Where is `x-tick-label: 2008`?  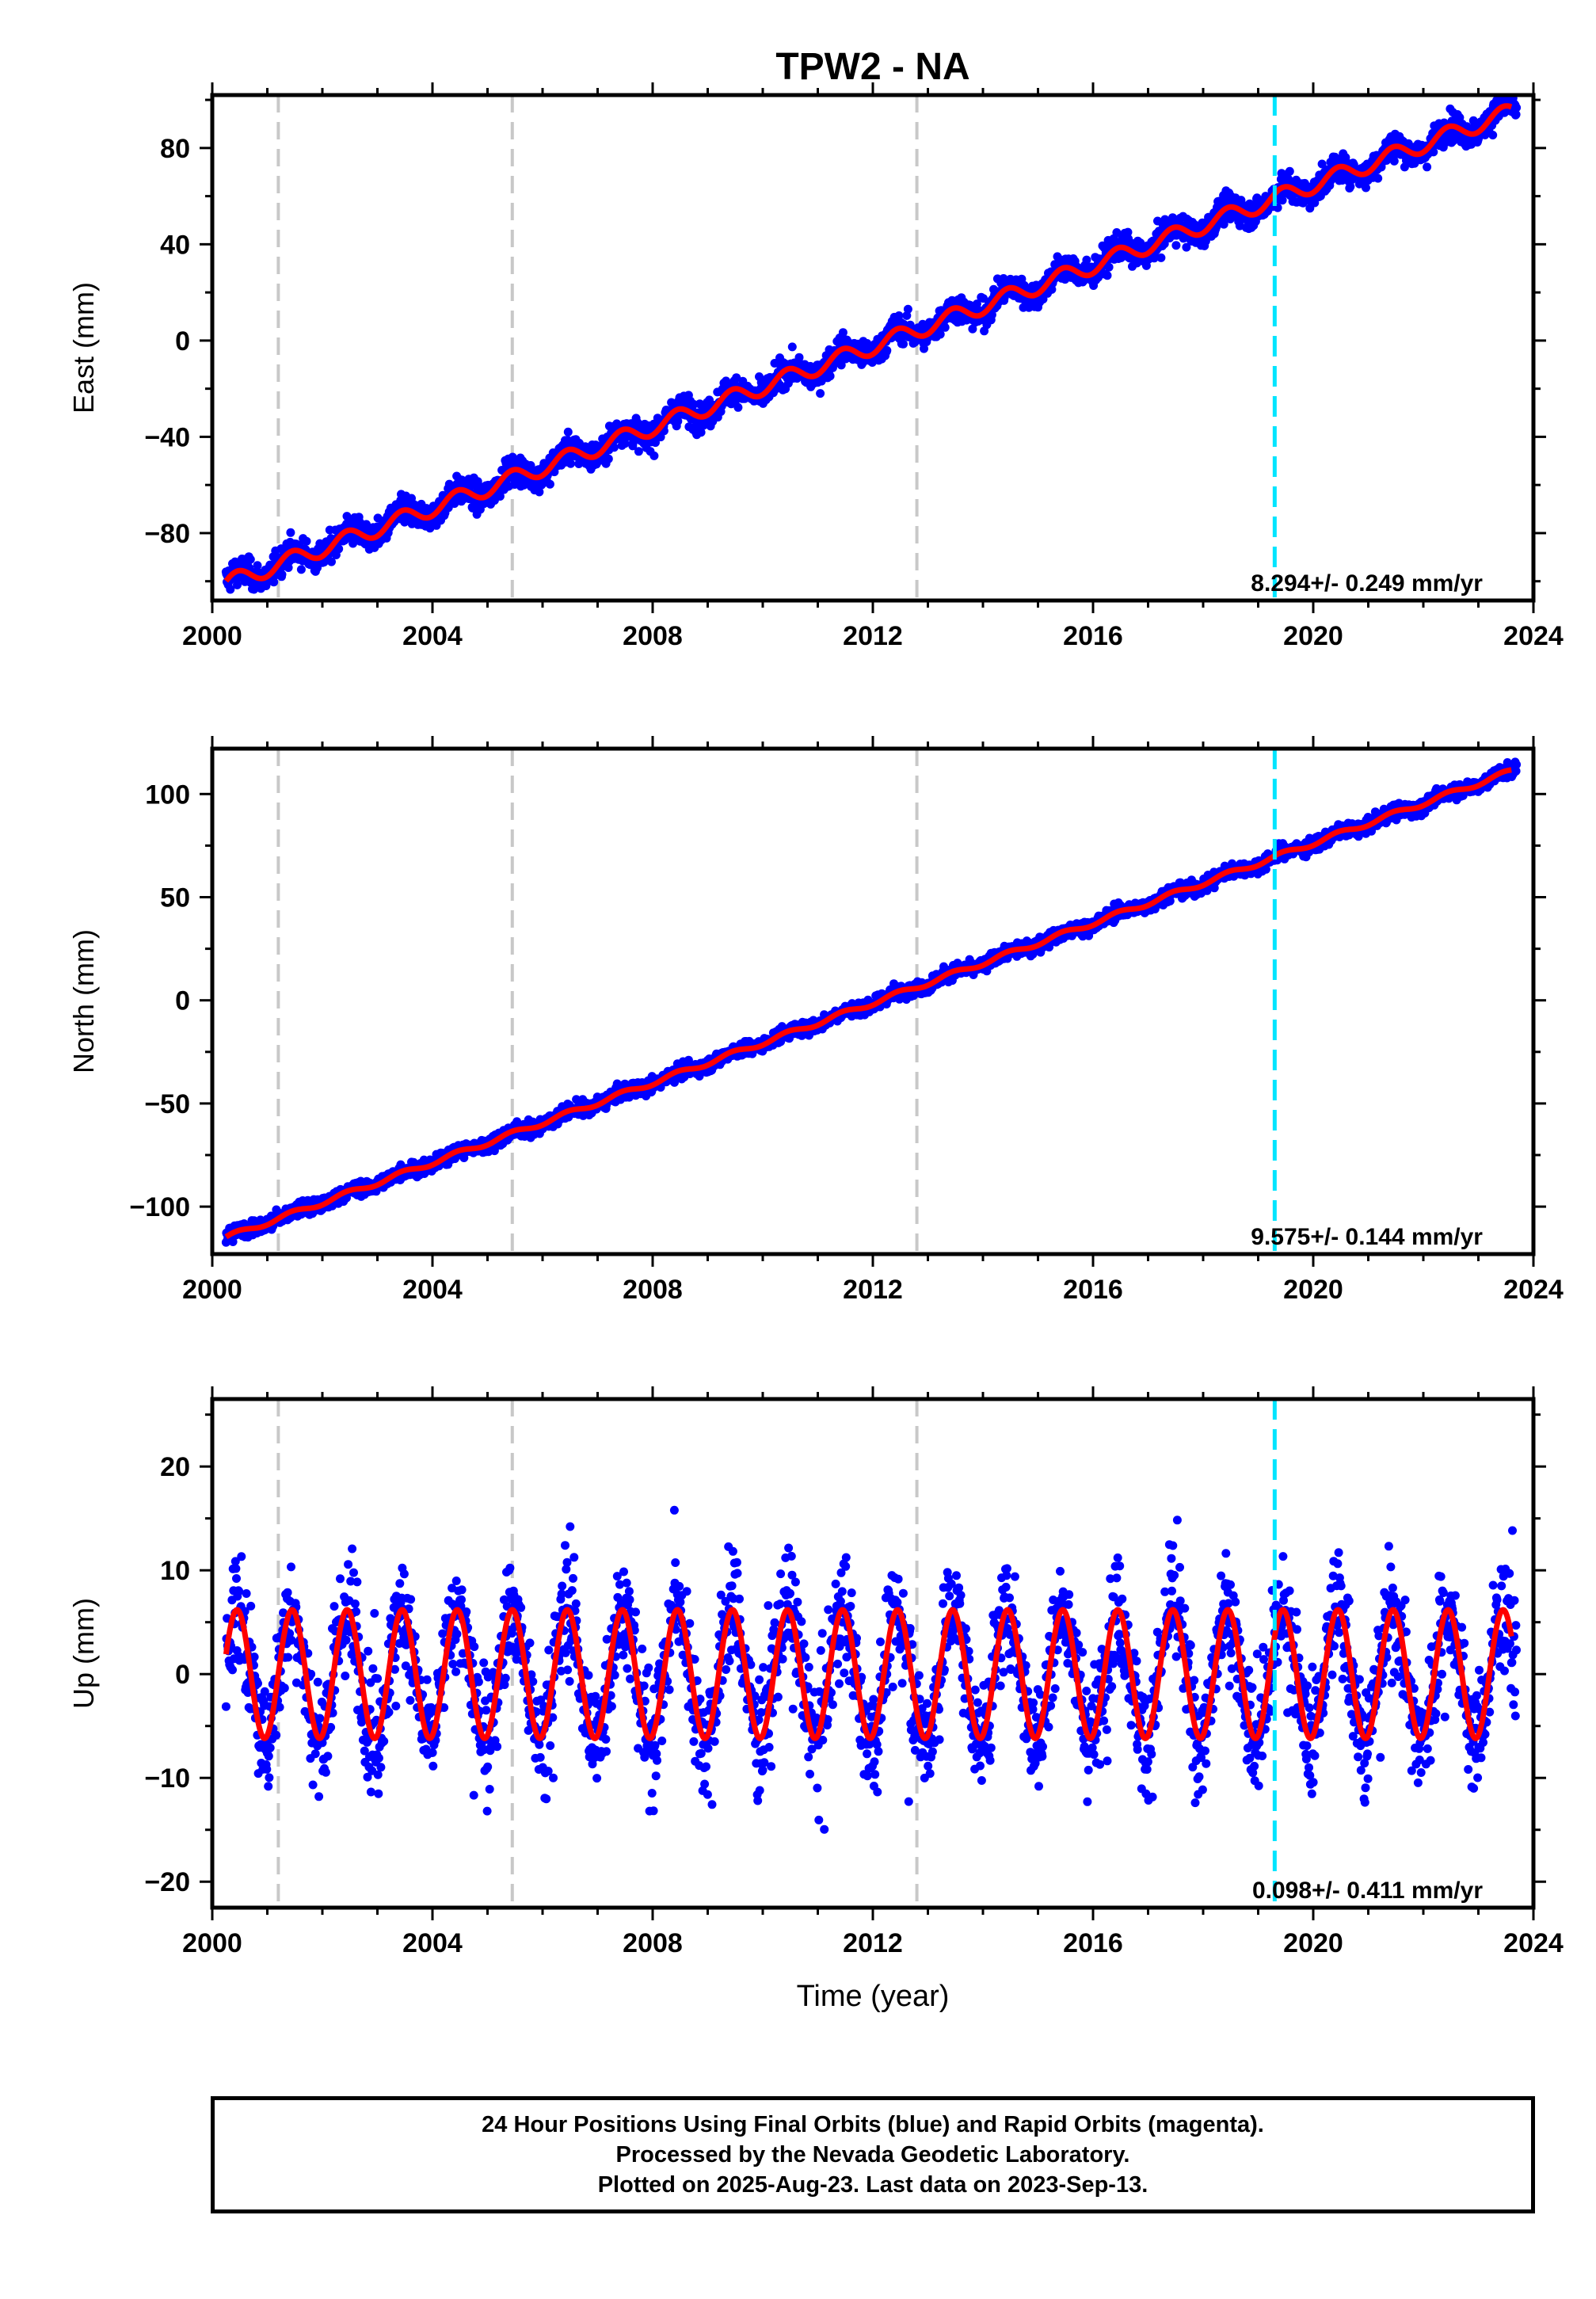
x-tick-label: 2008 is located at coordinates (653, 636).